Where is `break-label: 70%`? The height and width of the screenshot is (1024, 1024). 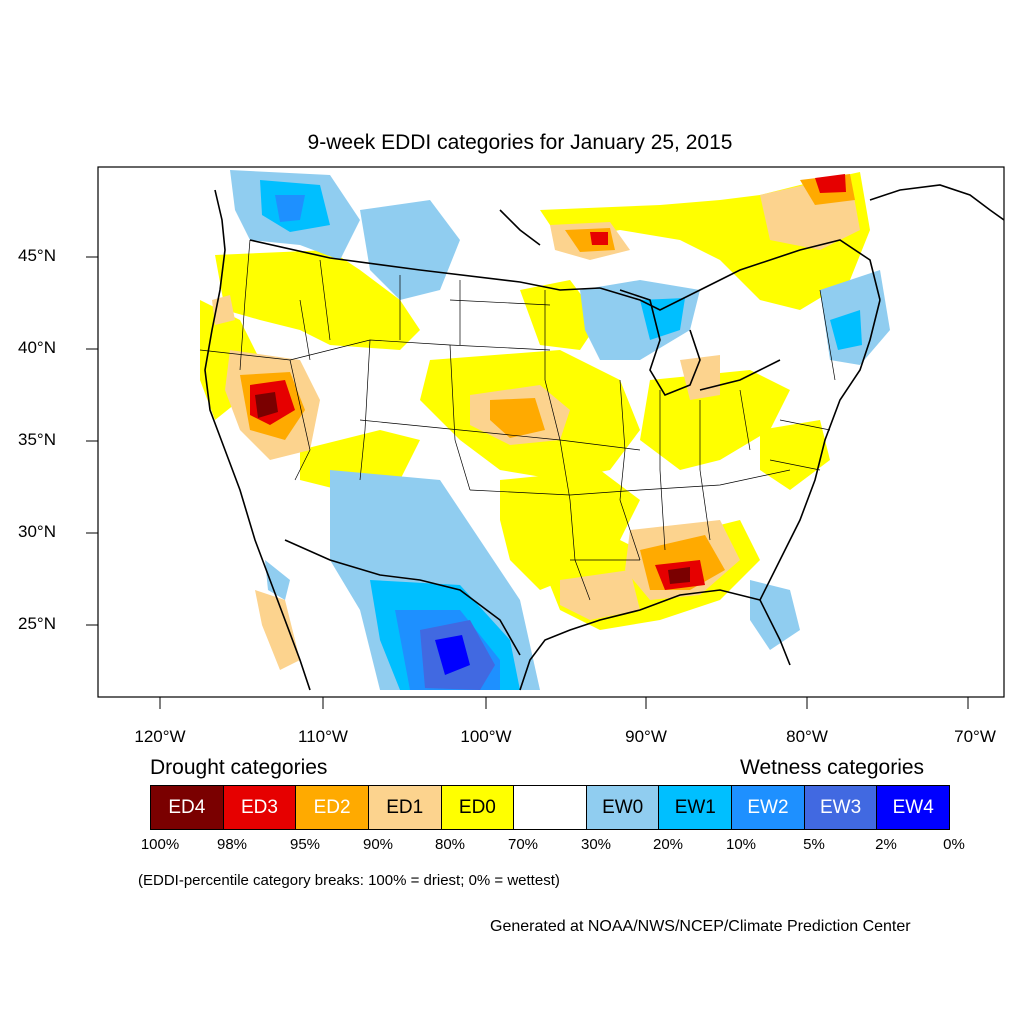
break-label: 70% is located at coordinates (523, 844).